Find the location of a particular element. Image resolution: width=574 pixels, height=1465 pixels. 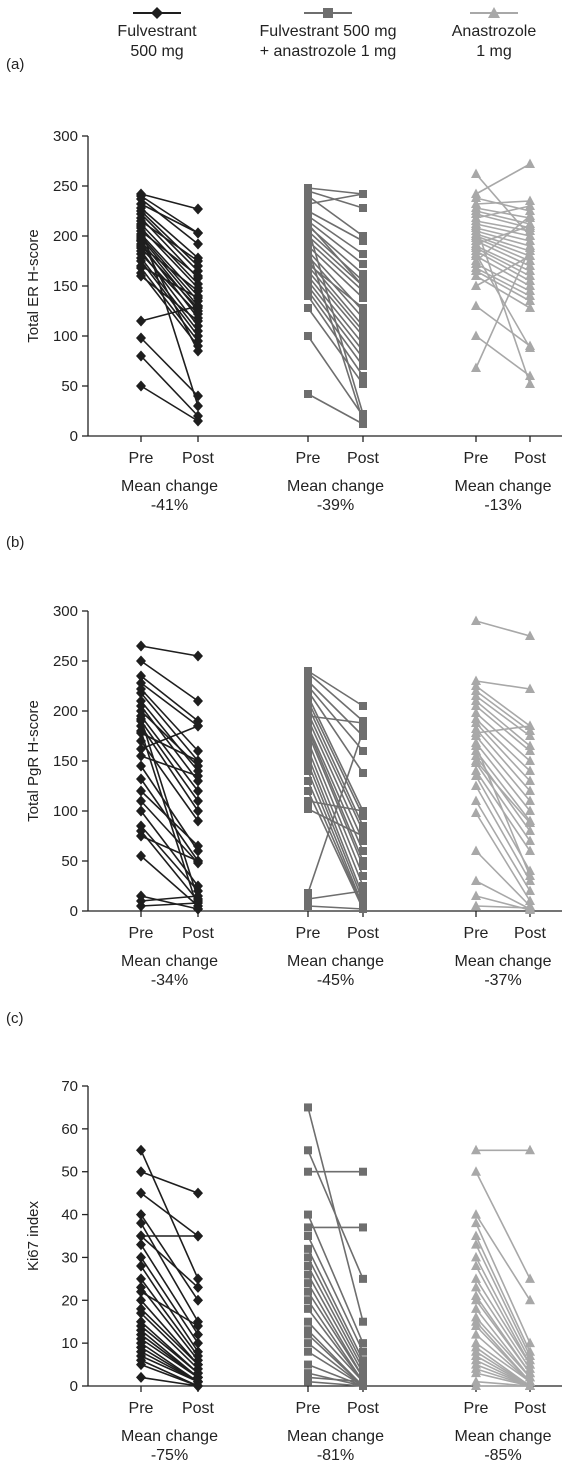

y-tick-label: 60 is located at coordinates (69, 1129).